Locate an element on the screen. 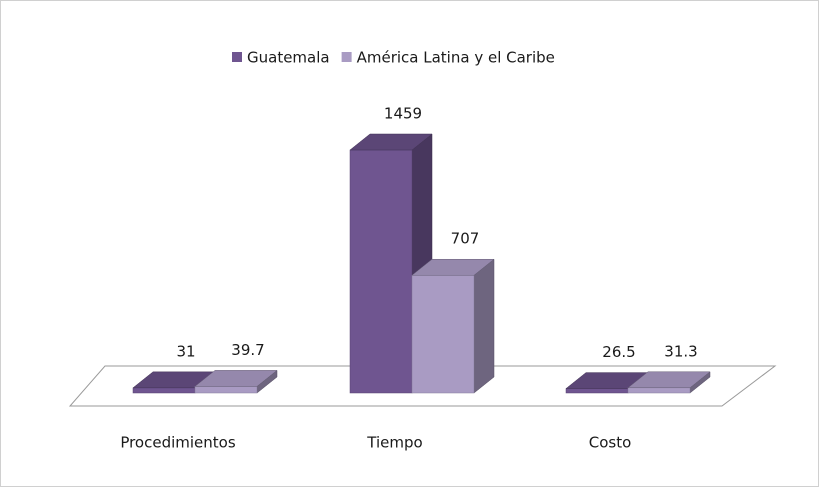 The height and width of the screenshot is (490, 824). bar-side is located at coordinates (484, 326).